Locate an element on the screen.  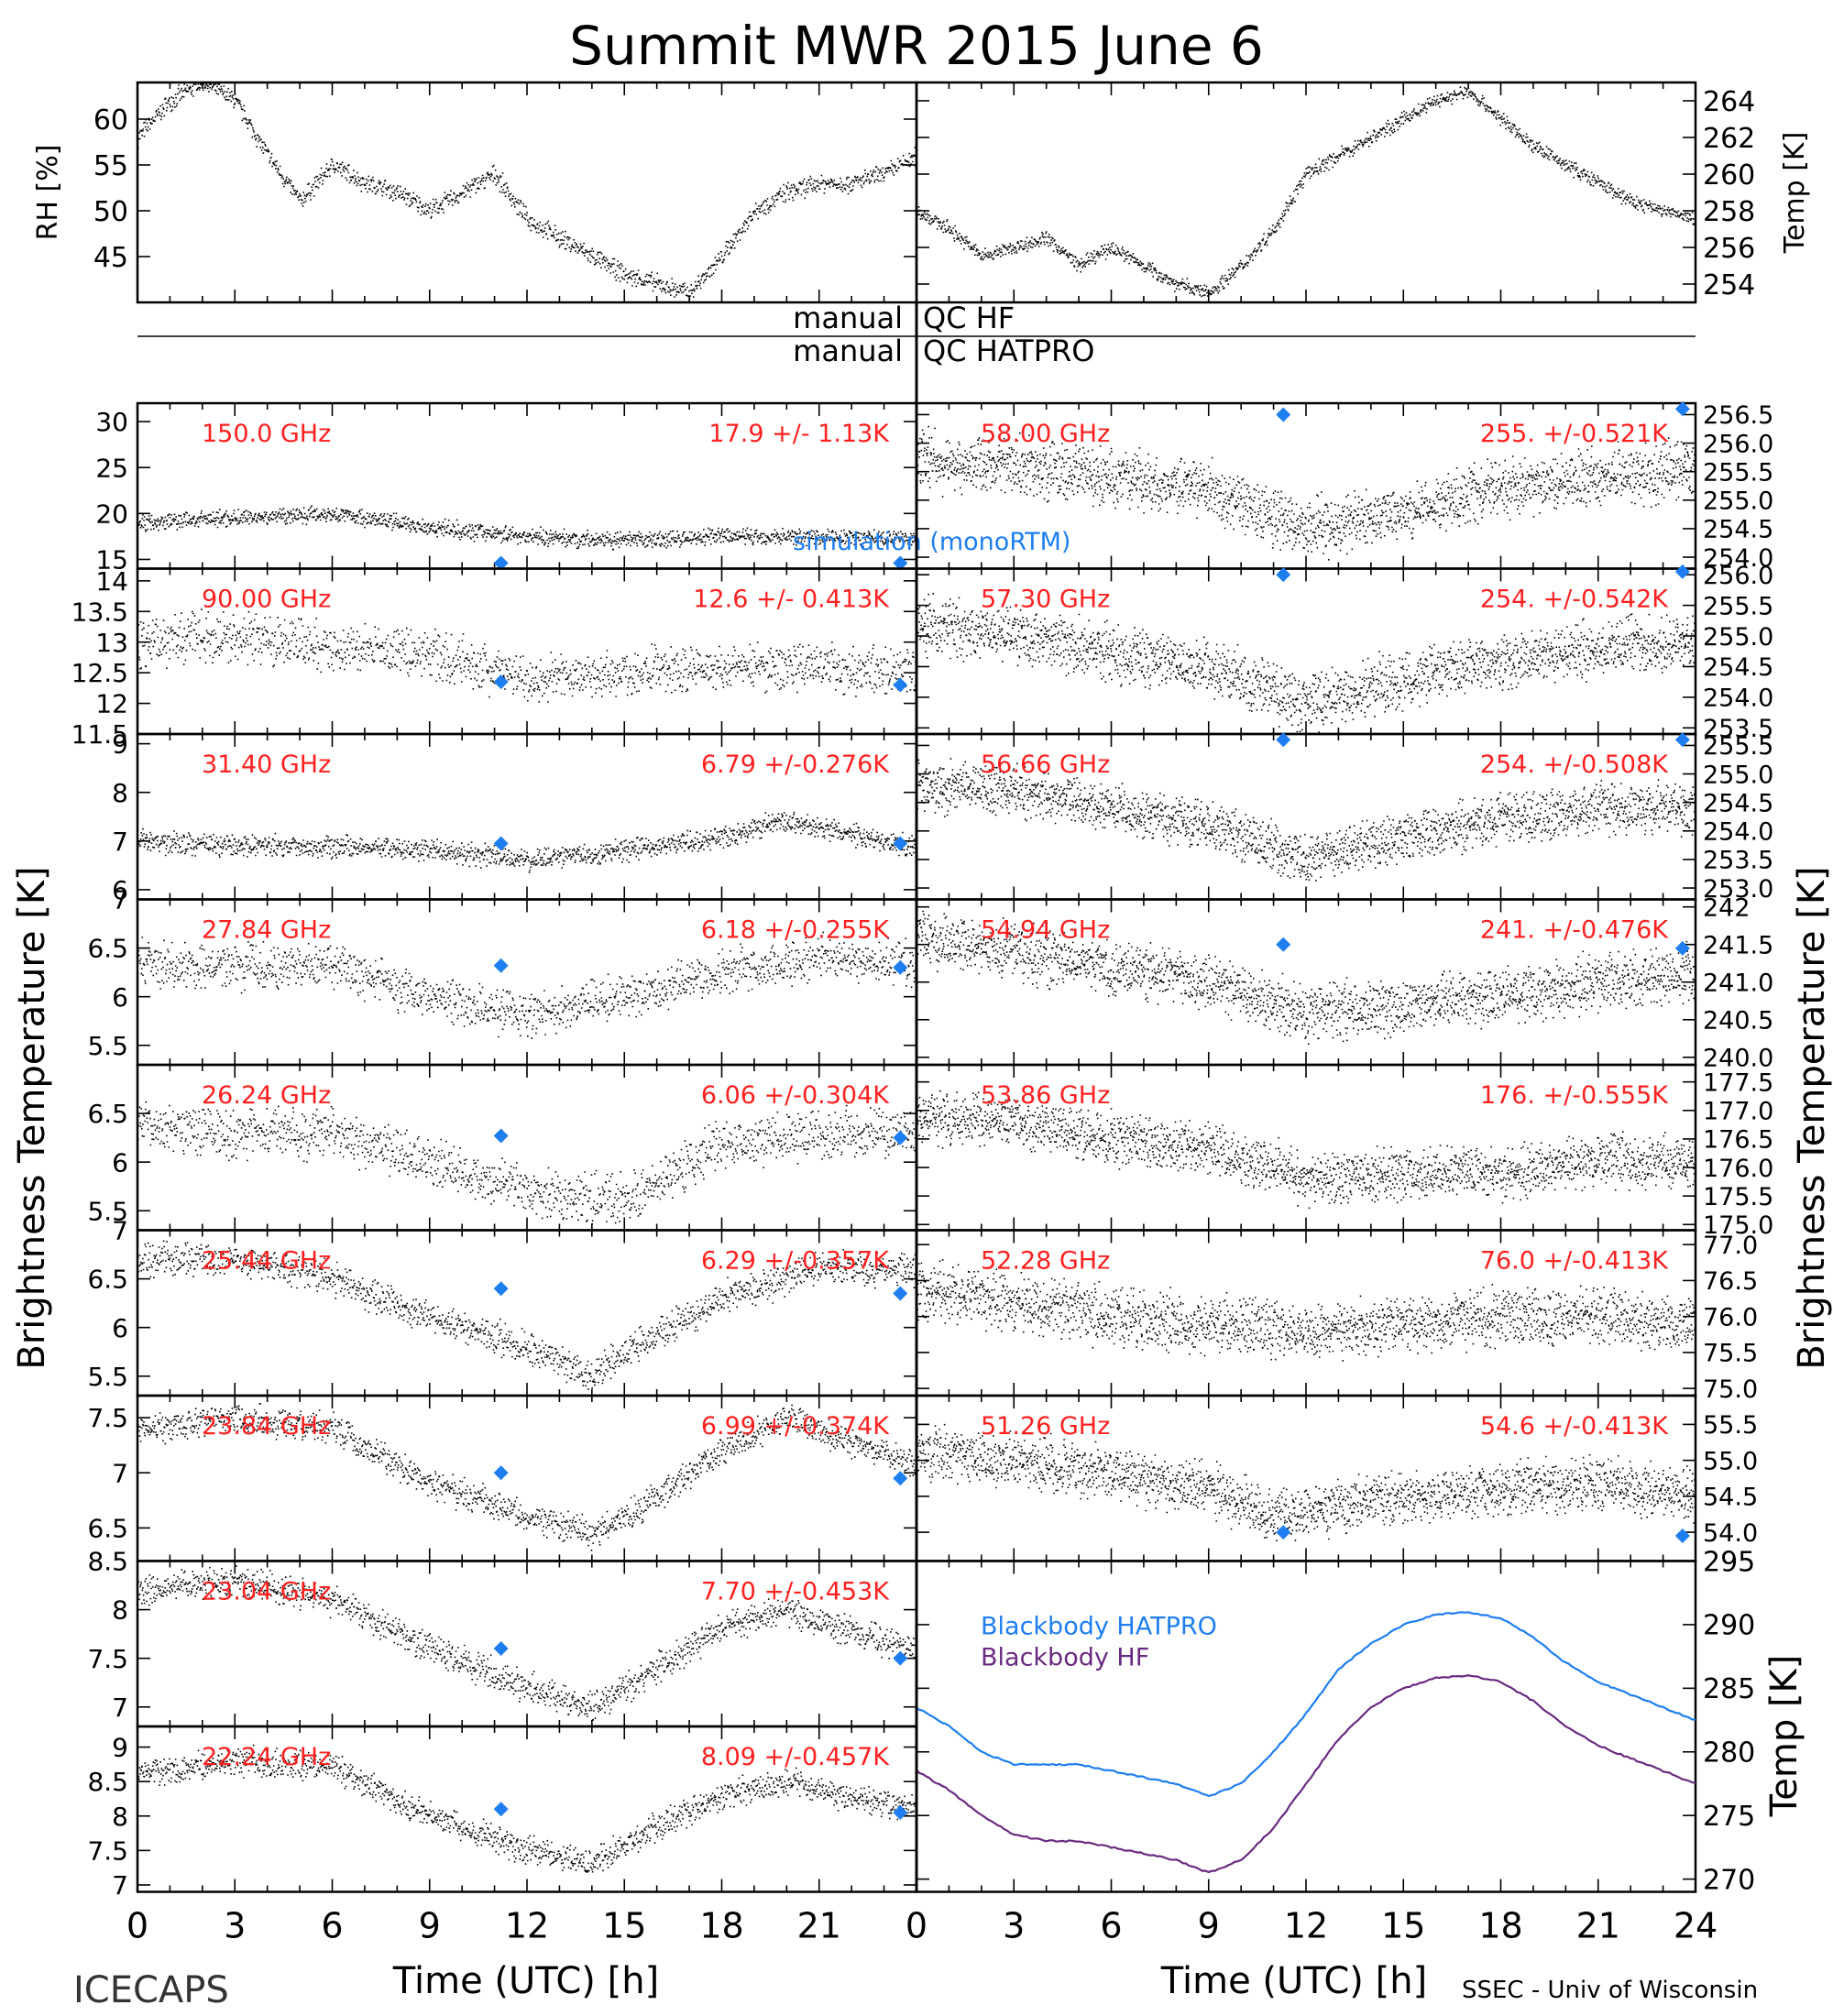
x-tick-label: 21 is located at coordinates (1598, 1926).